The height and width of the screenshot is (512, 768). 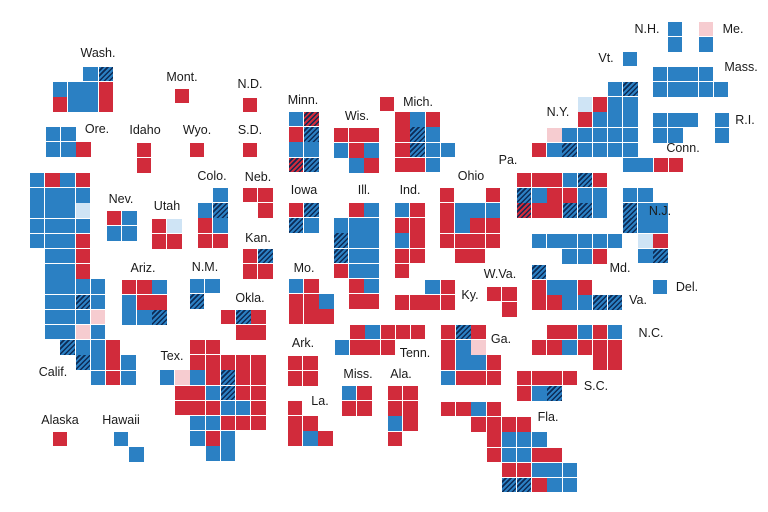 I want to click on district-tile-lean-dem, so click(x=174, y=226).